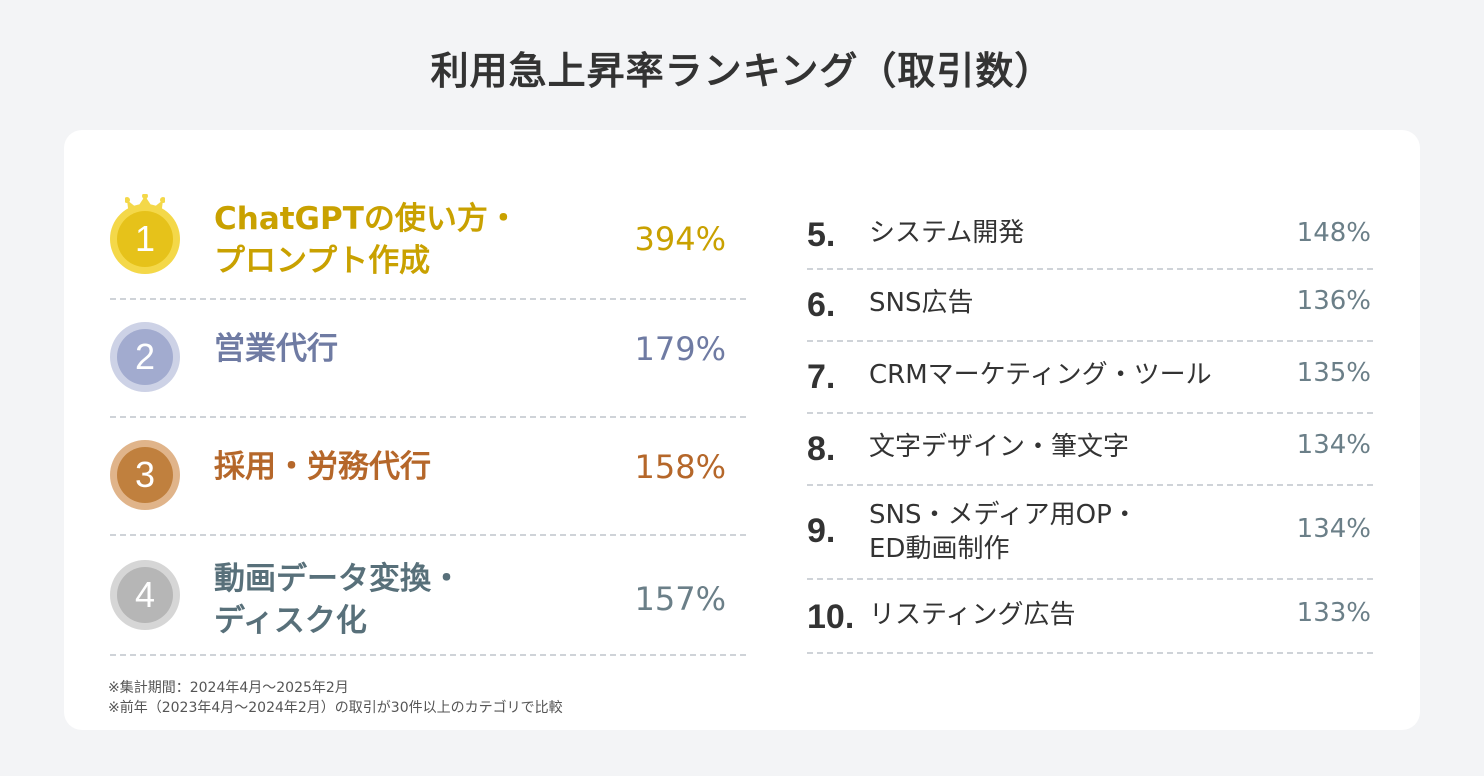  I want to click on rank-number: 2, so click(145, 356).